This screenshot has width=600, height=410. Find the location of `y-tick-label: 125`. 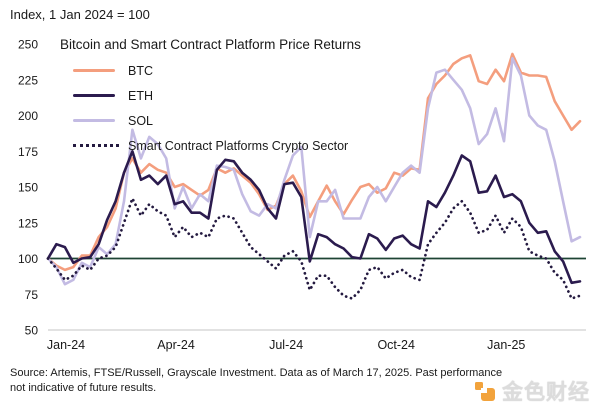

y-tick-label: 125 is located at coordinates (28, 223).